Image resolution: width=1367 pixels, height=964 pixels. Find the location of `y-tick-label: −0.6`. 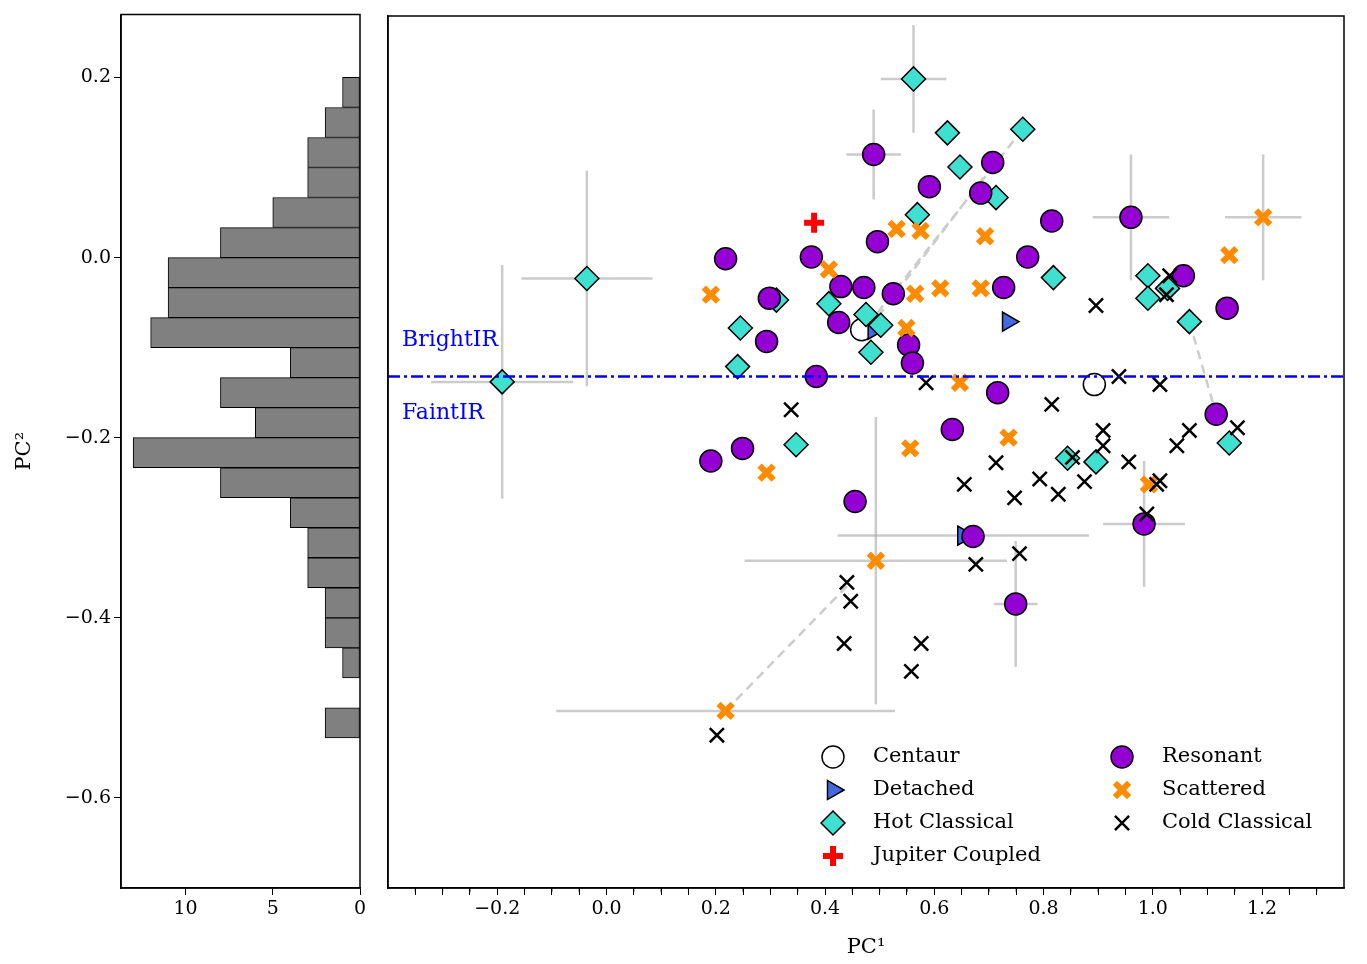

y-tick-label: −0.6 is located at coordinates (87, 795).